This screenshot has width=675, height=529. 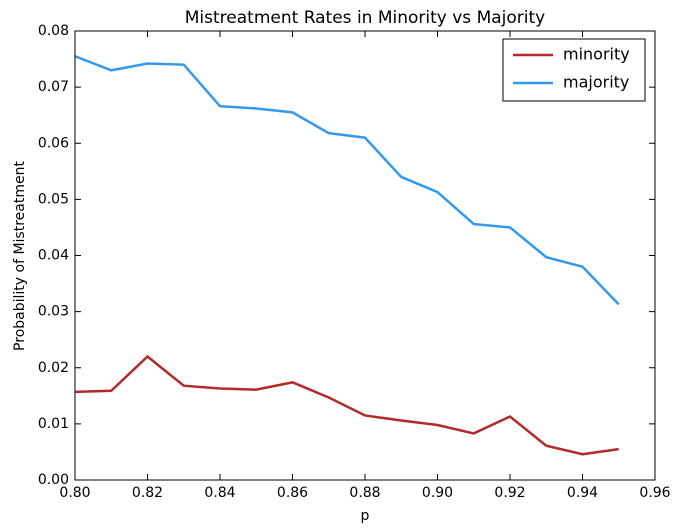 I want to click on x-tick-label: 0.90, so click(x=437, y=493).